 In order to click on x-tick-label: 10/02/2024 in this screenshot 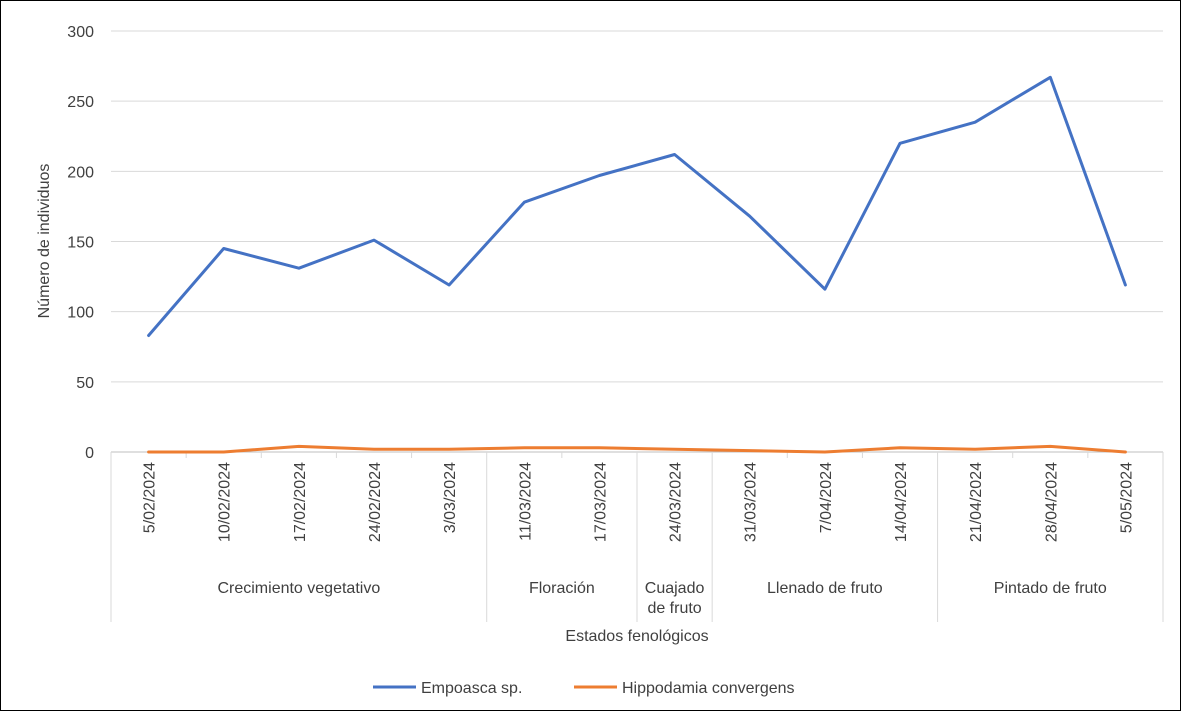, I will do `click(225, 502)`.